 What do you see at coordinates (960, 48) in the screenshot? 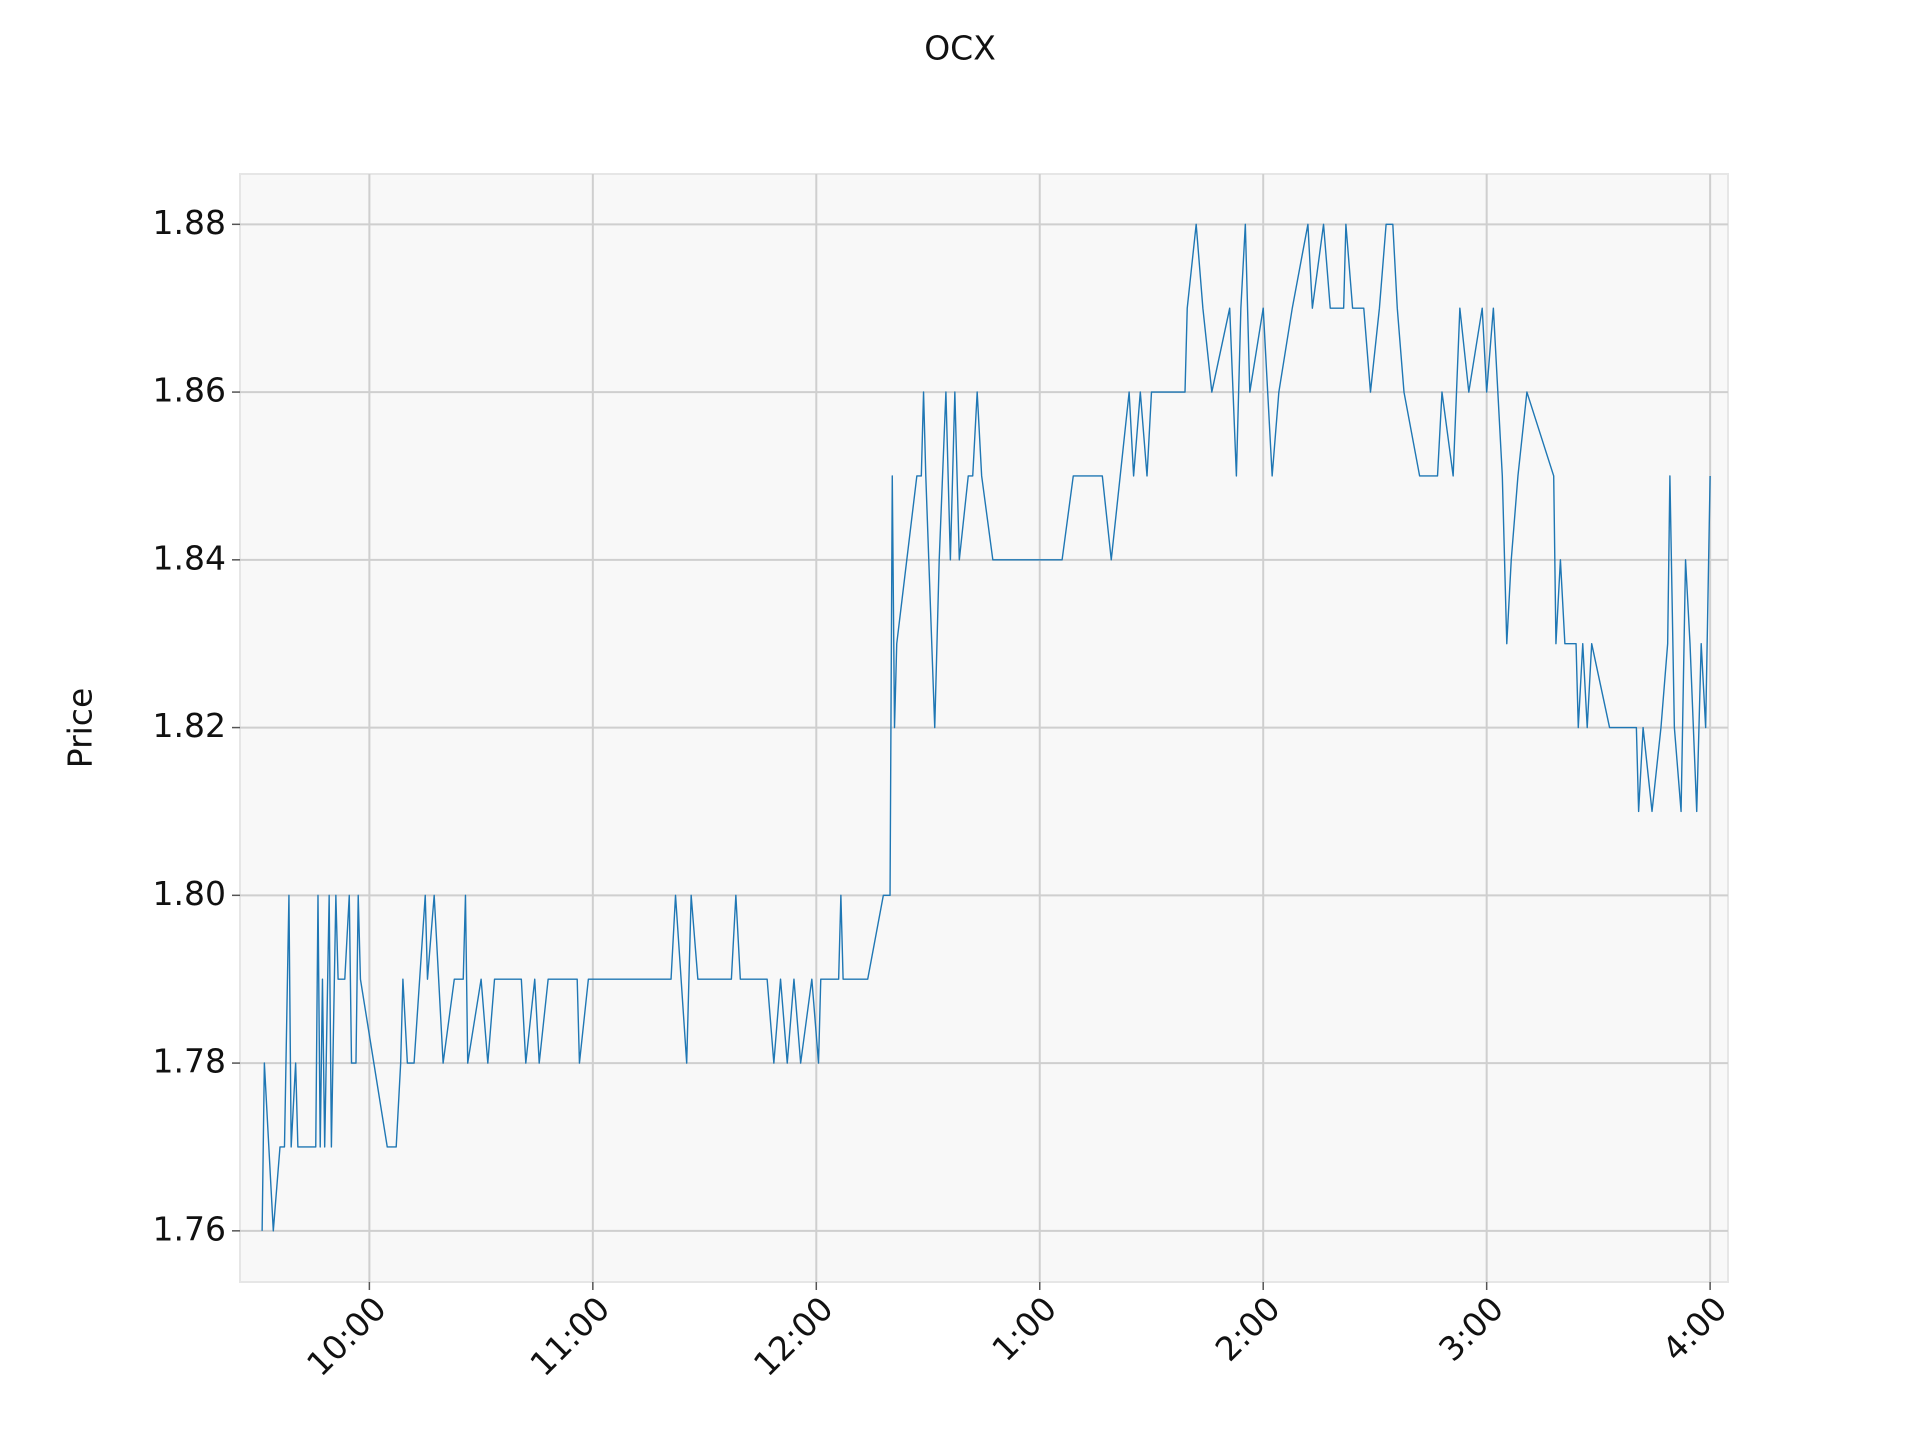
I see `chart-title: OCX` at bounding box center [960, 48].